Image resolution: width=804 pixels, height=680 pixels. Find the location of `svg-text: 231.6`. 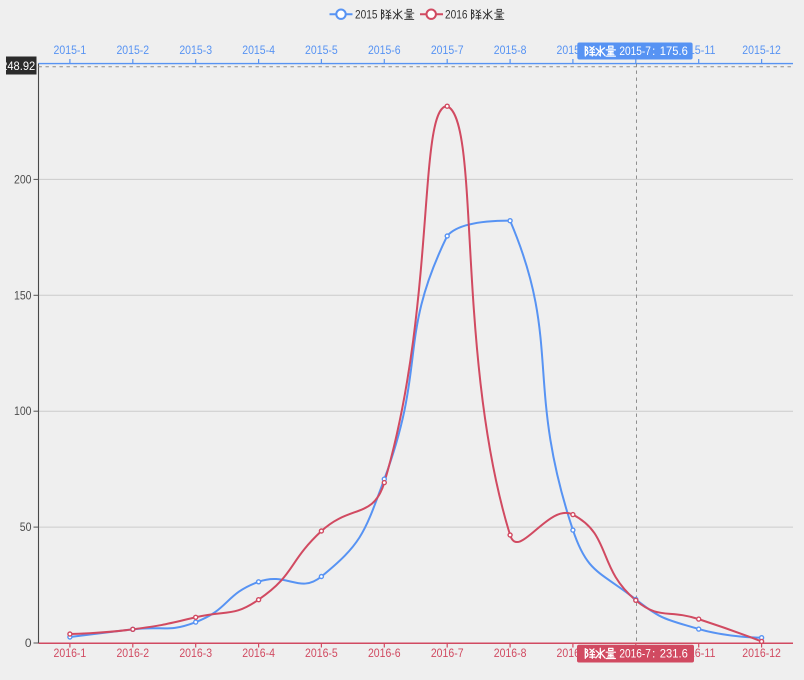

svg-text: 231.6 is located at coordinates (674, 654).